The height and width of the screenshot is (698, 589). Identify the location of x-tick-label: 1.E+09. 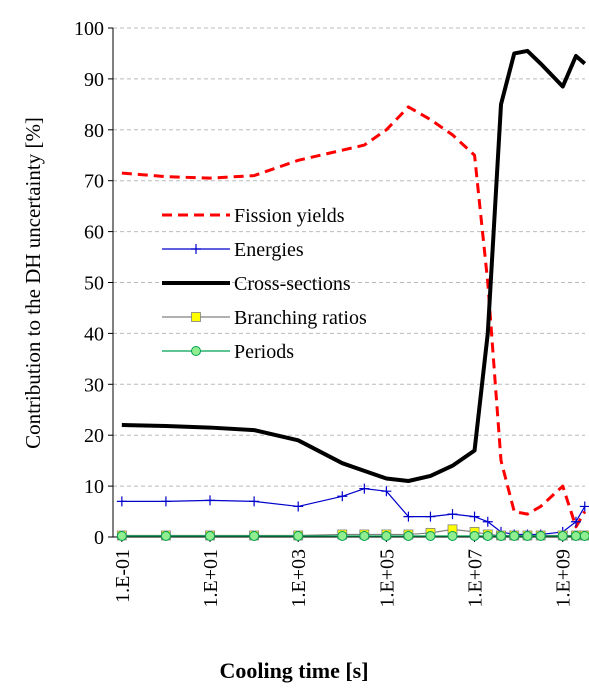
(564, 578).